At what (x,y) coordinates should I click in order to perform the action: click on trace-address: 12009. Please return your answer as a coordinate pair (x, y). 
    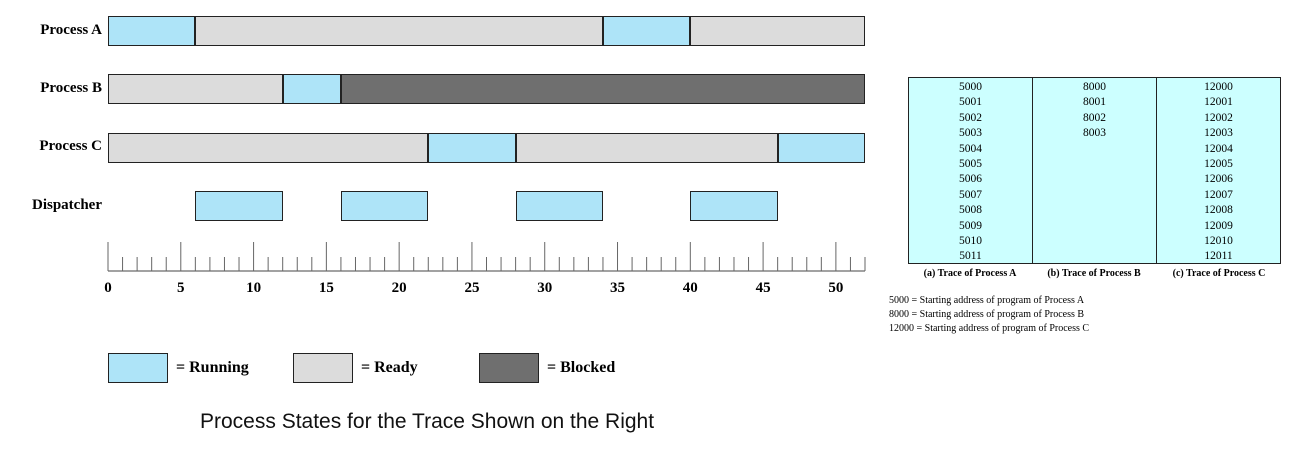
    Looking at the image, I should click on (1218, 225).